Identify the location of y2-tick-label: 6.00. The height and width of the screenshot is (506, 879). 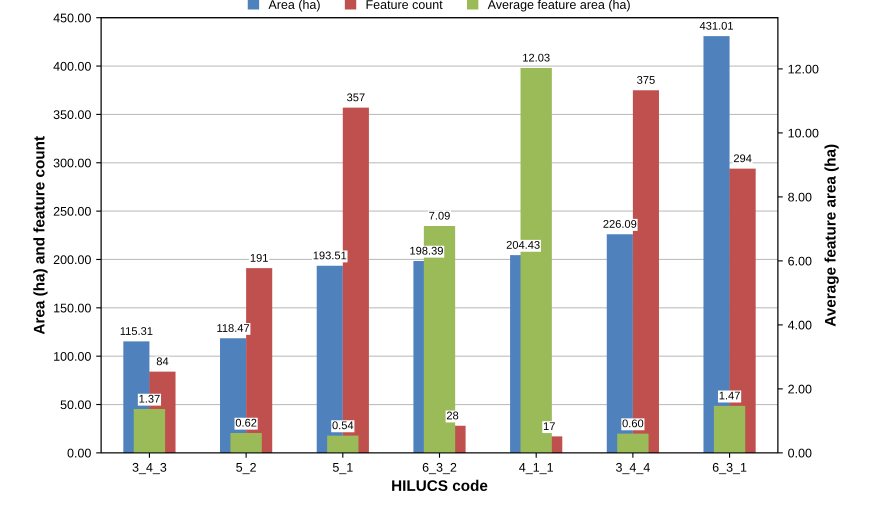
(800, 261).